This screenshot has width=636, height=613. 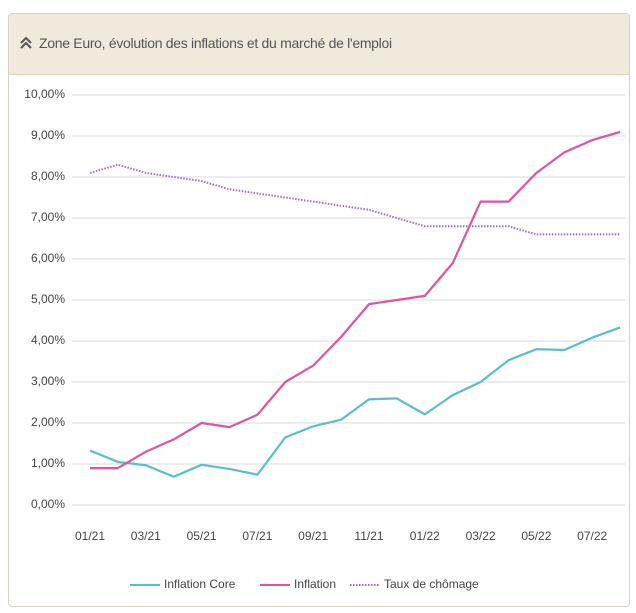 I want to click on y-tick-label: 5,00%, so click(x=48, y=299).